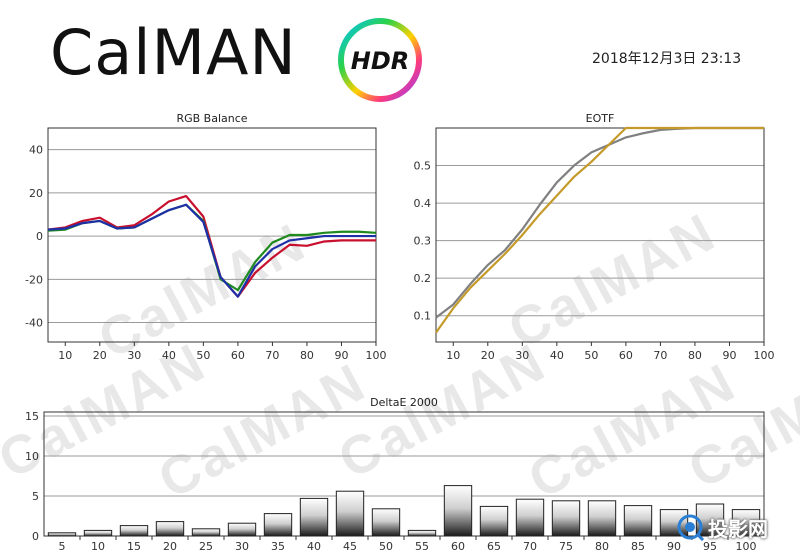 This screenshot has width=800, height=560. What do you see at coordinates (36, 193) in the screenshot?
I see `rgb-balance-ytick: 20` at bounding box center [36, 193].